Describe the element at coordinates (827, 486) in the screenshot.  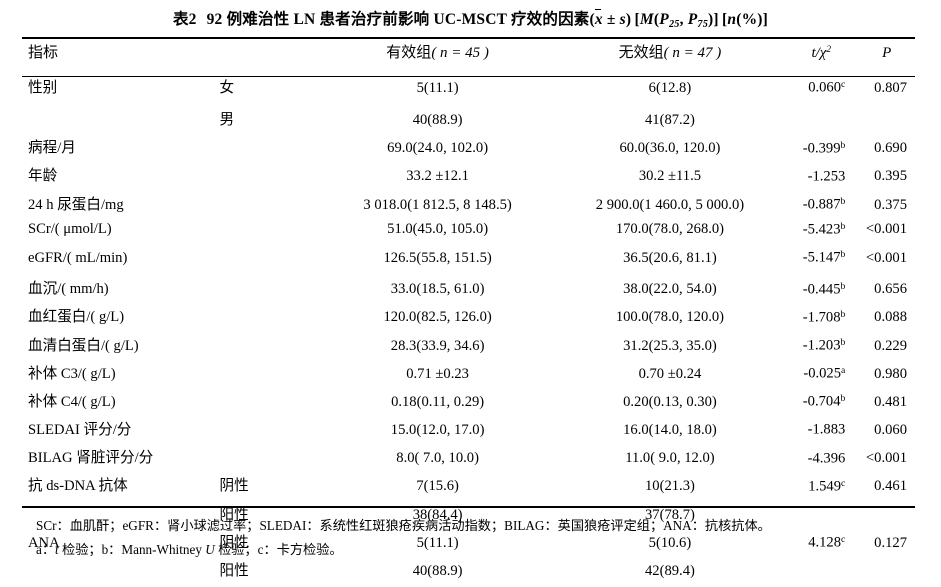
I see `row-statistic: 1.549c` at that location.